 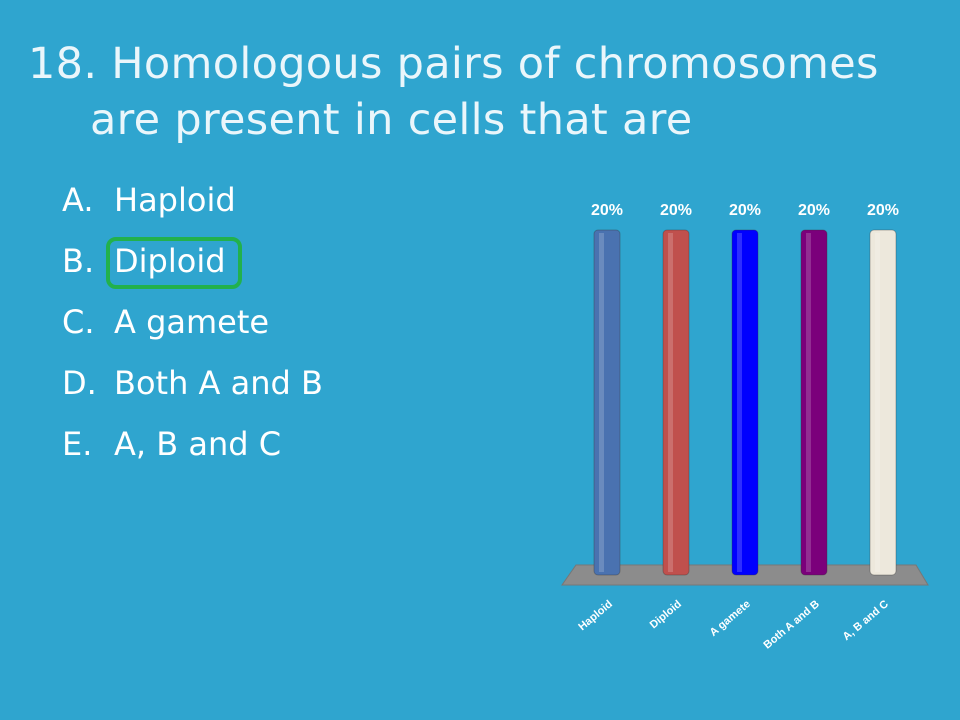 What do you see at coordinates (595, 615) in the screenshot?
I see `category-label: Haploid` at bounding box center [595, 615].